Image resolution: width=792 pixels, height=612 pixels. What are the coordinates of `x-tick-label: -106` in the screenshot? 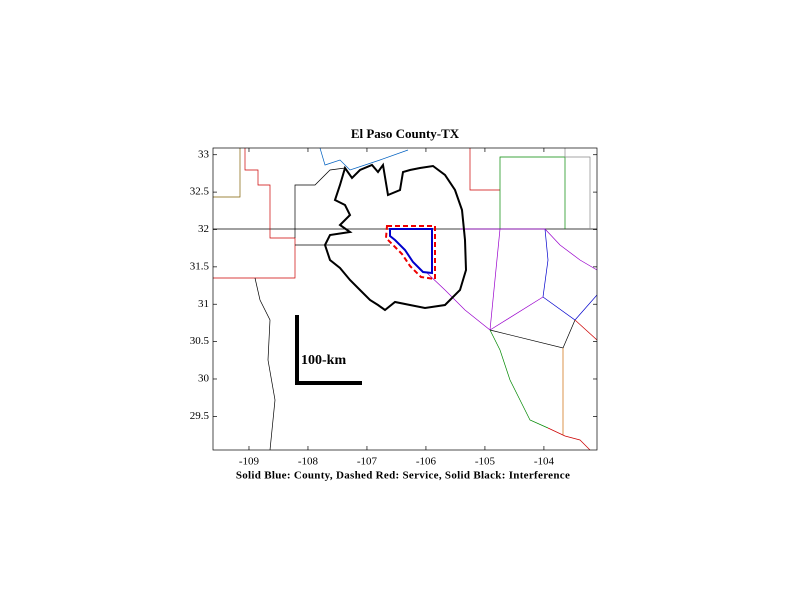 It's located at (426, 462).